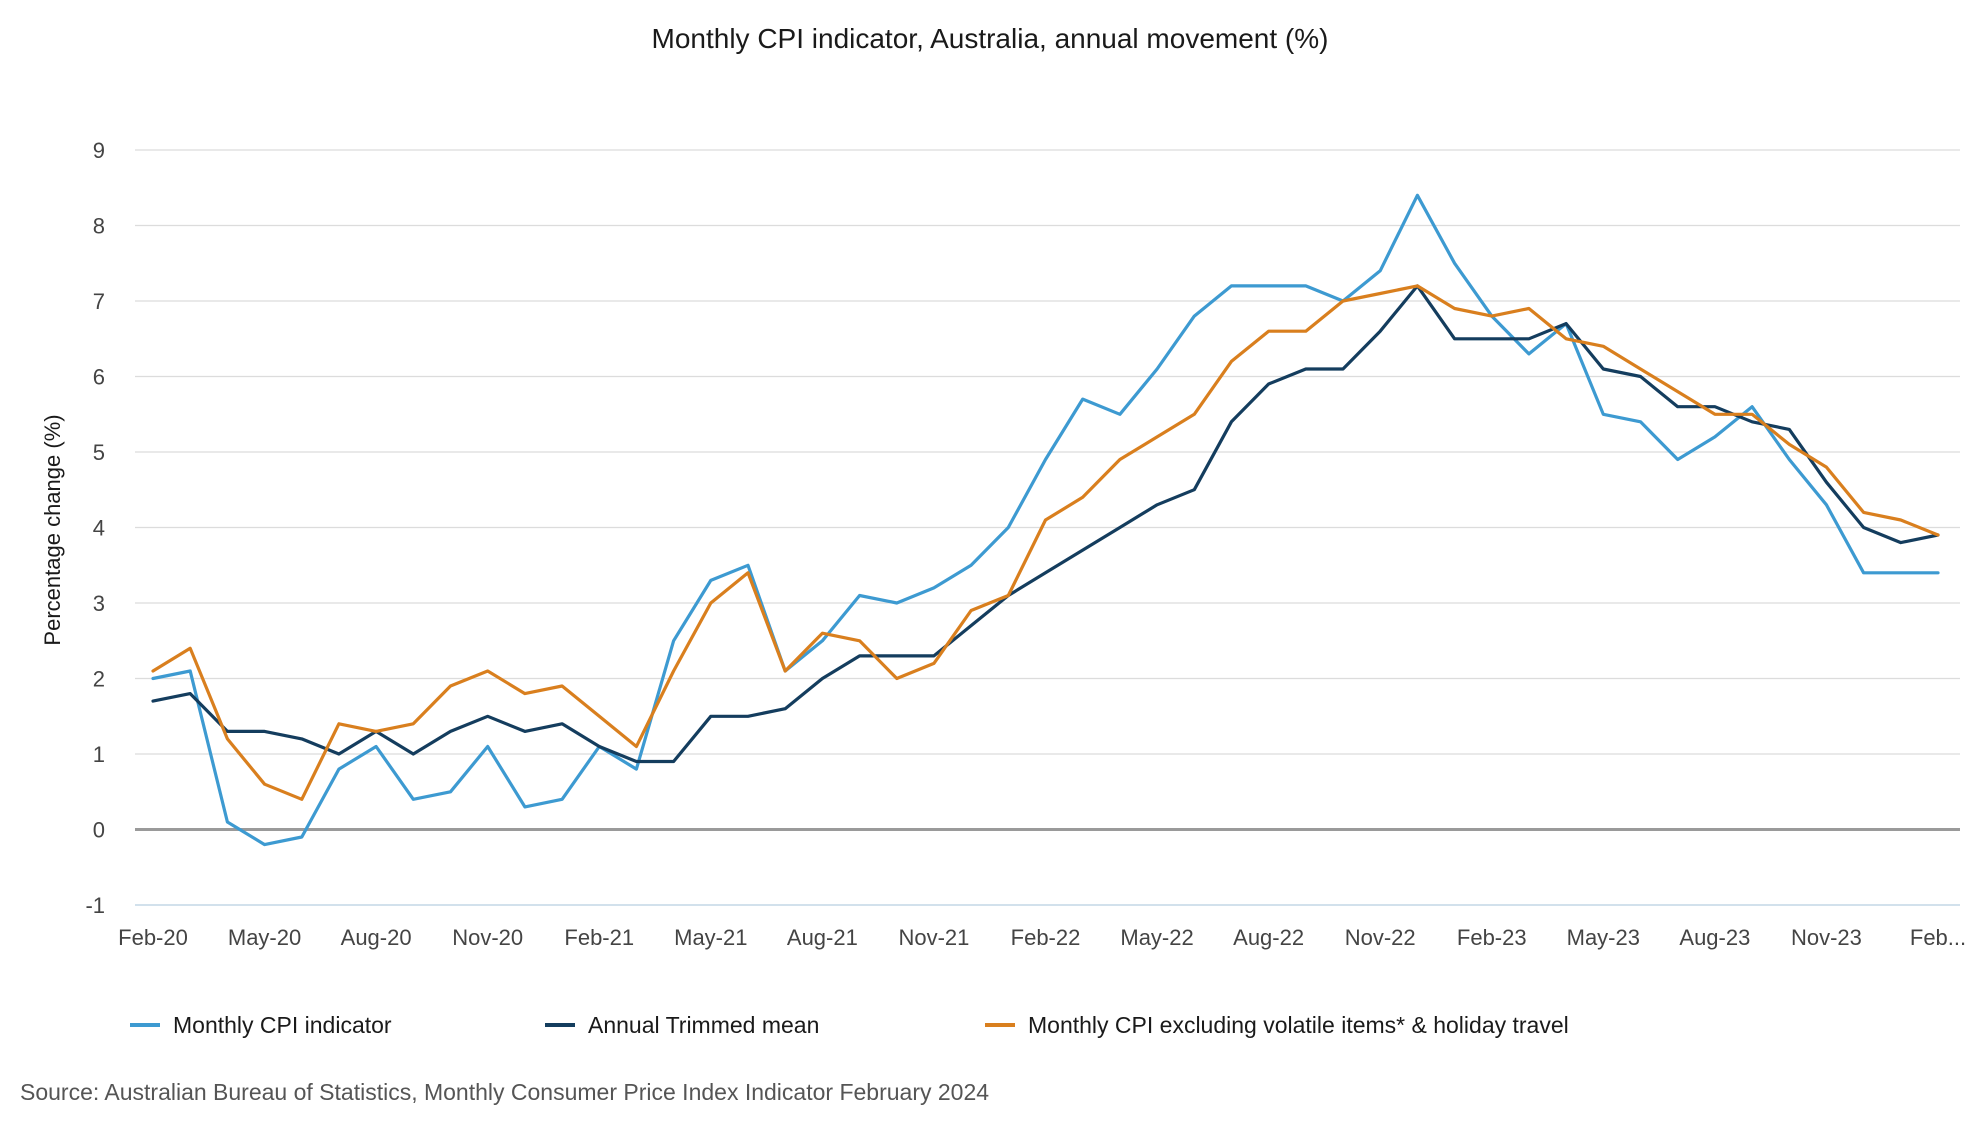 Image resolution: width=1980 pixels, height=1140 pixels. Describe the element at coordinates (1714, 937) in the screenshot. I see `x-tick-label: Aug-23` at that location.